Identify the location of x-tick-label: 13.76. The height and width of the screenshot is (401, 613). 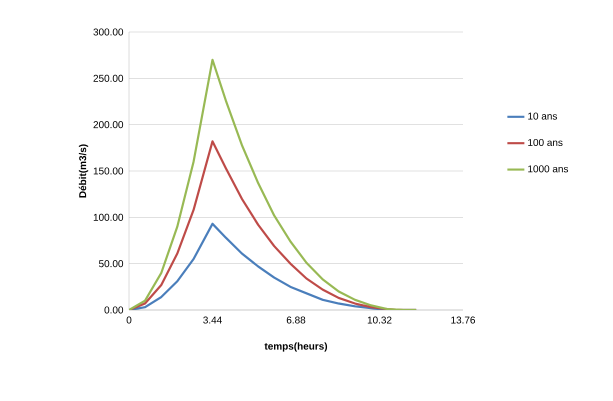
(463, 320).